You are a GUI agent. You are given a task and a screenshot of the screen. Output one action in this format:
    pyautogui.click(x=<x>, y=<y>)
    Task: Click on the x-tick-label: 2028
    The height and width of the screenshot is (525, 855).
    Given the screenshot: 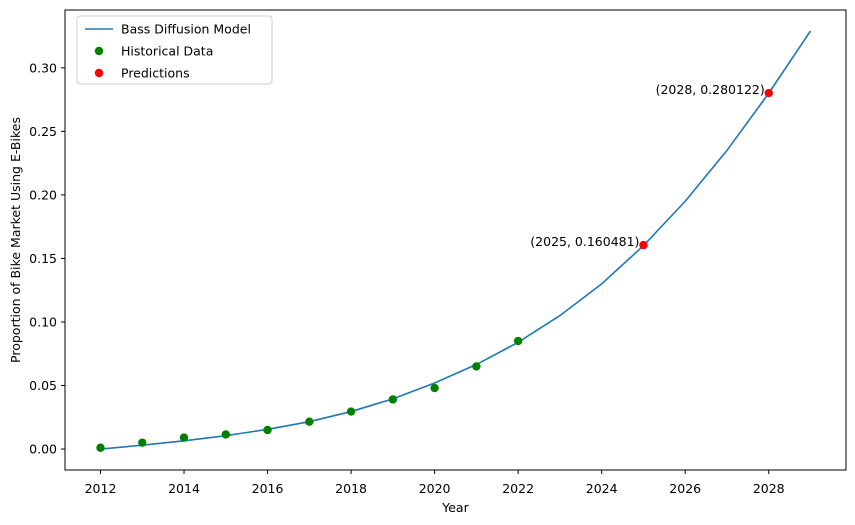 What is the action you would take?
    pyautogui.click(x=769, y=488)
    